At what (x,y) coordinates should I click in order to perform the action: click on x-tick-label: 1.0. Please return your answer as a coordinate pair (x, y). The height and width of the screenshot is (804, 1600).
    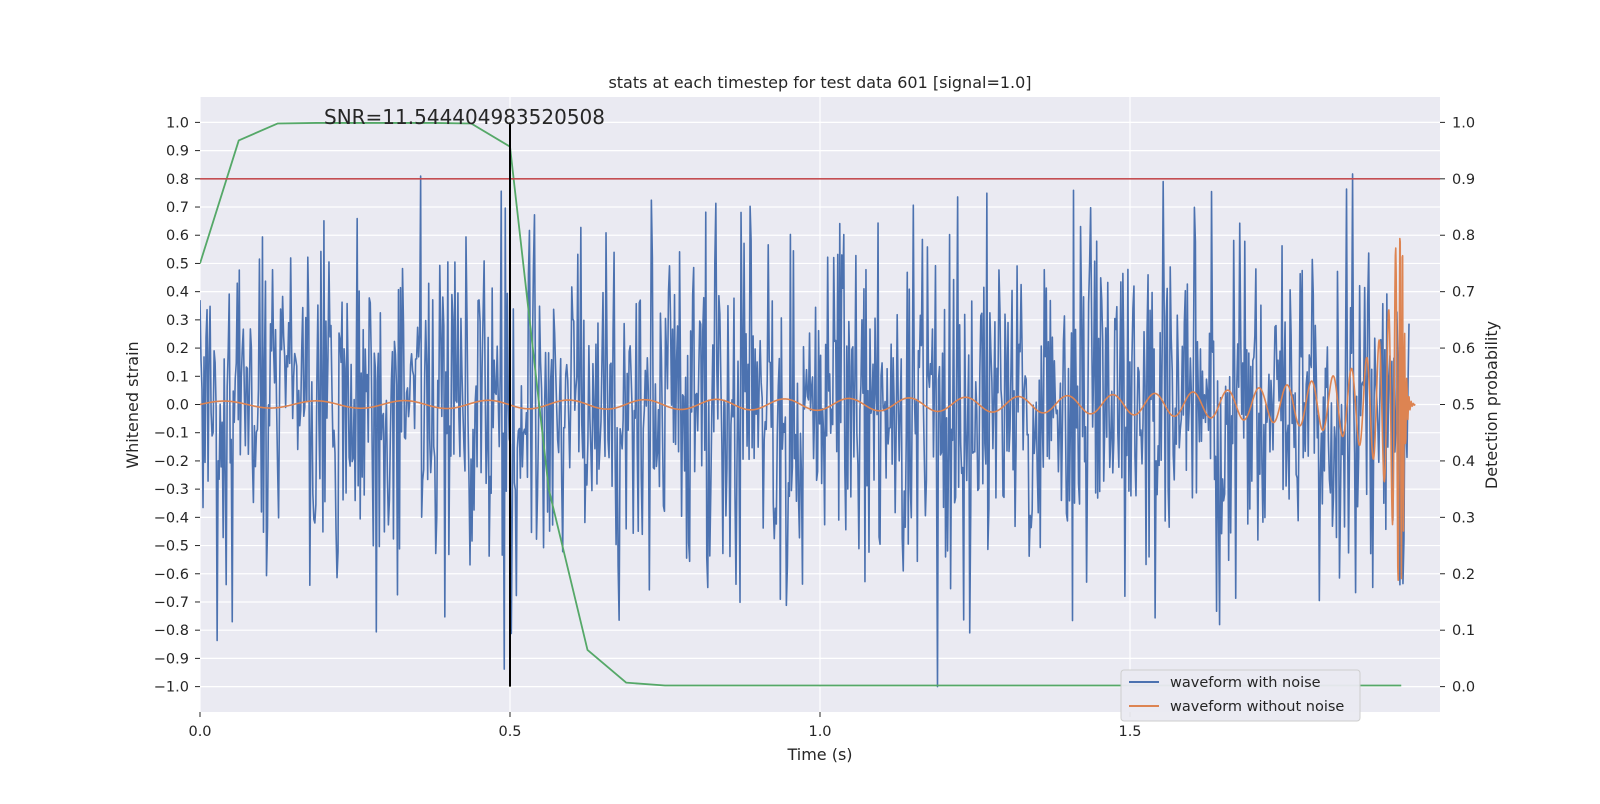
    Looking at the image, I should click on (819, 732).